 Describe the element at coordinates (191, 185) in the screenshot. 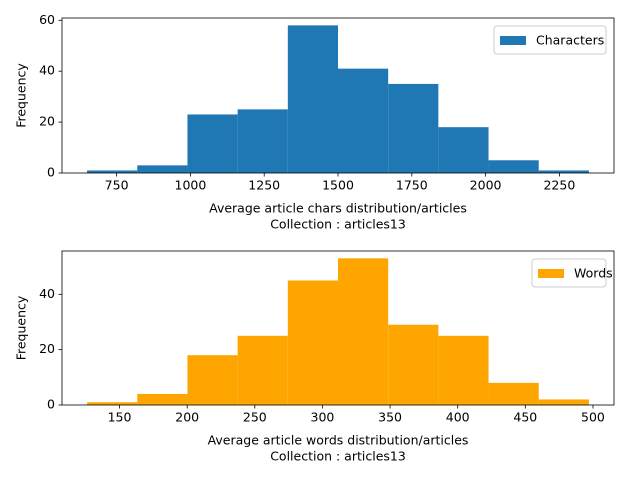

I see `x-tick-label: 1000` at that location.